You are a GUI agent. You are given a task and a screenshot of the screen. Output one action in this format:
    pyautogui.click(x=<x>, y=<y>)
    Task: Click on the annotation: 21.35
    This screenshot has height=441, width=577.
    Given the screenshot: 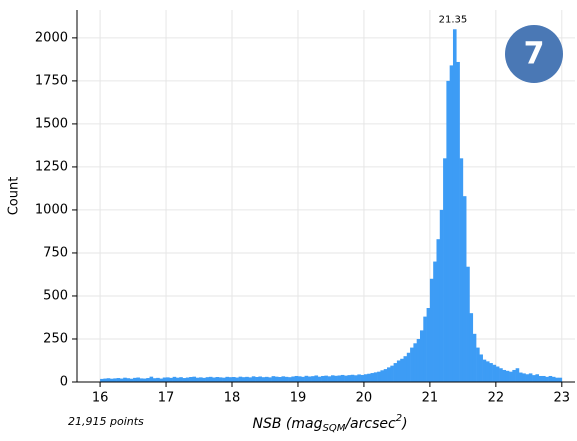 What is the action you would take?
    pyautogui.click(x=453, y=19)
    